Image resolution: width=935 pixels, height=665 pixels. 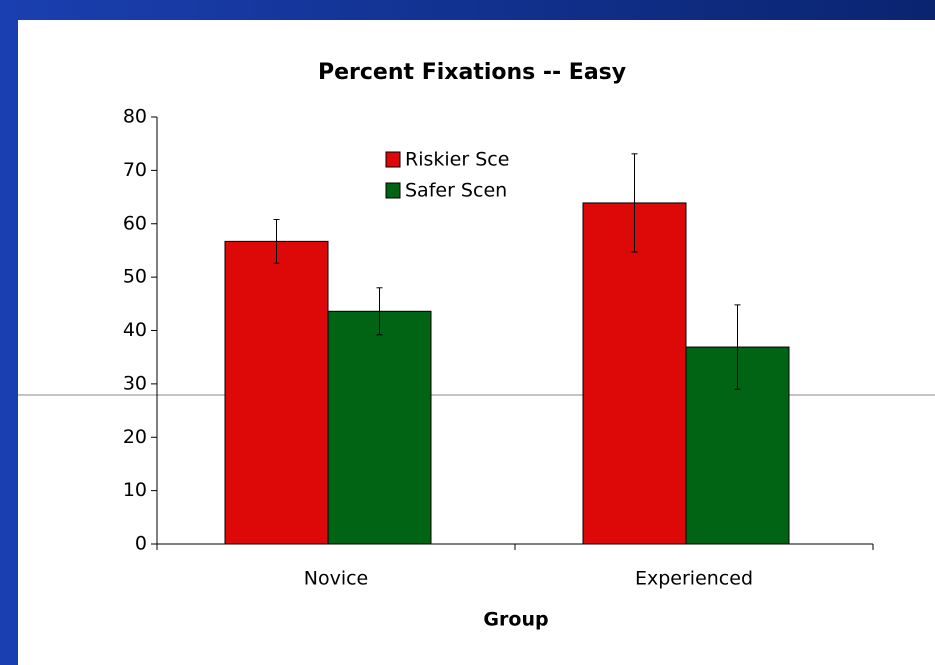 I want to click on legend-label: Riskier Sce, so click(x=457, y=160).